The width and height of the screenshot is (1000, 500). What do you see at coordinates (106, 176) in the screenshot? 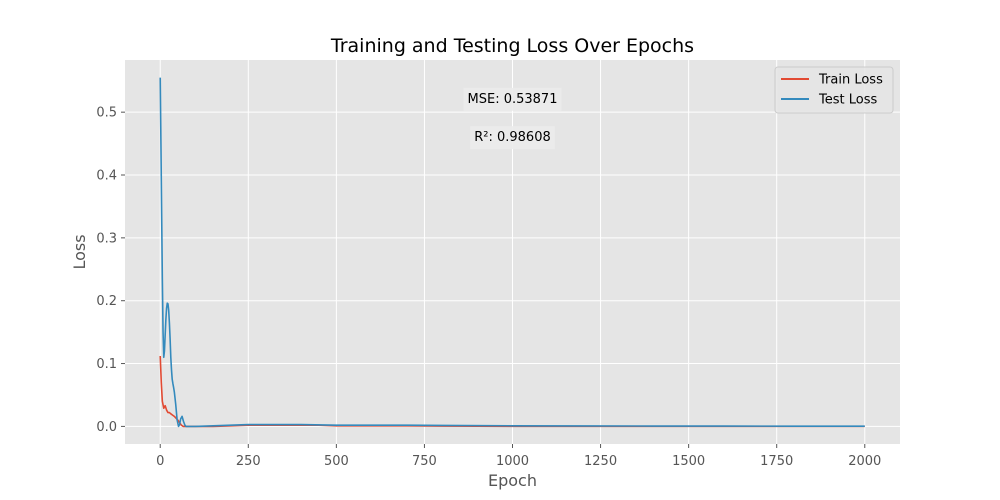
I see `y-tick-label: 0.4` at bounding box center [106, 176].